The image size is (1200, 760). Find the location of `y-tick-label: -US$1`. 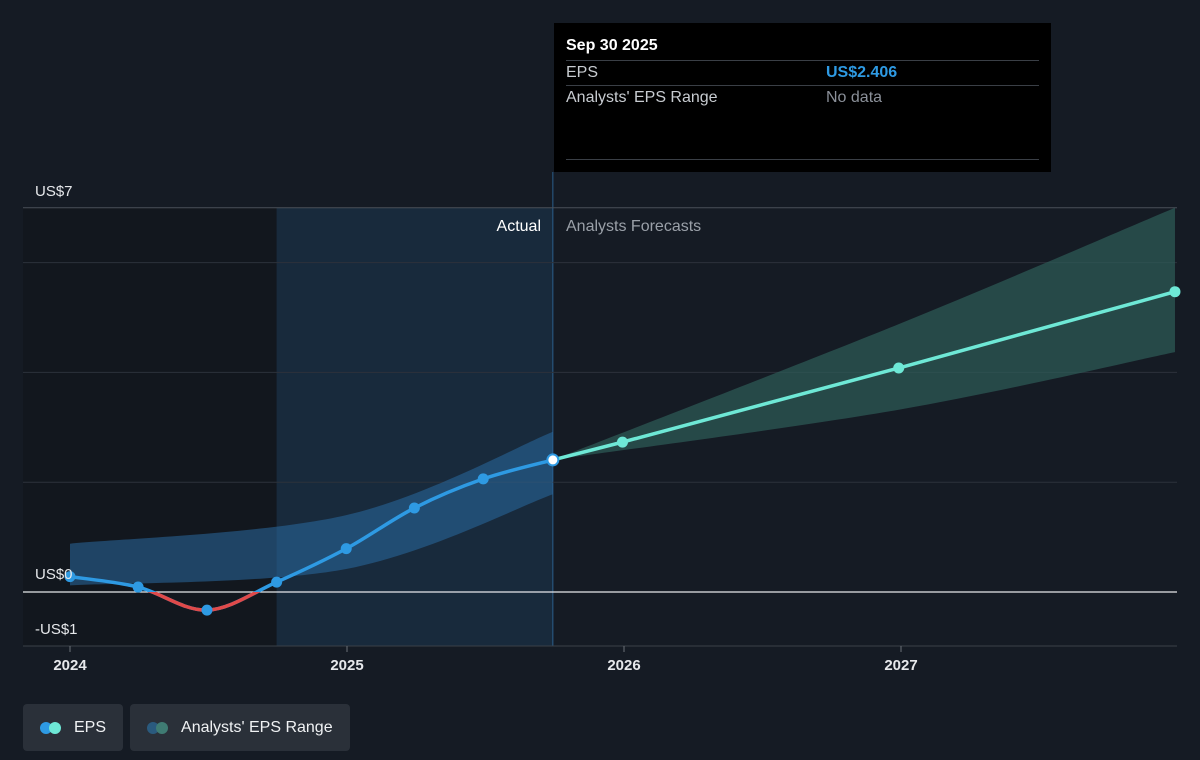

y-tick-label: -US$1 is located at coordinates (56, 629).